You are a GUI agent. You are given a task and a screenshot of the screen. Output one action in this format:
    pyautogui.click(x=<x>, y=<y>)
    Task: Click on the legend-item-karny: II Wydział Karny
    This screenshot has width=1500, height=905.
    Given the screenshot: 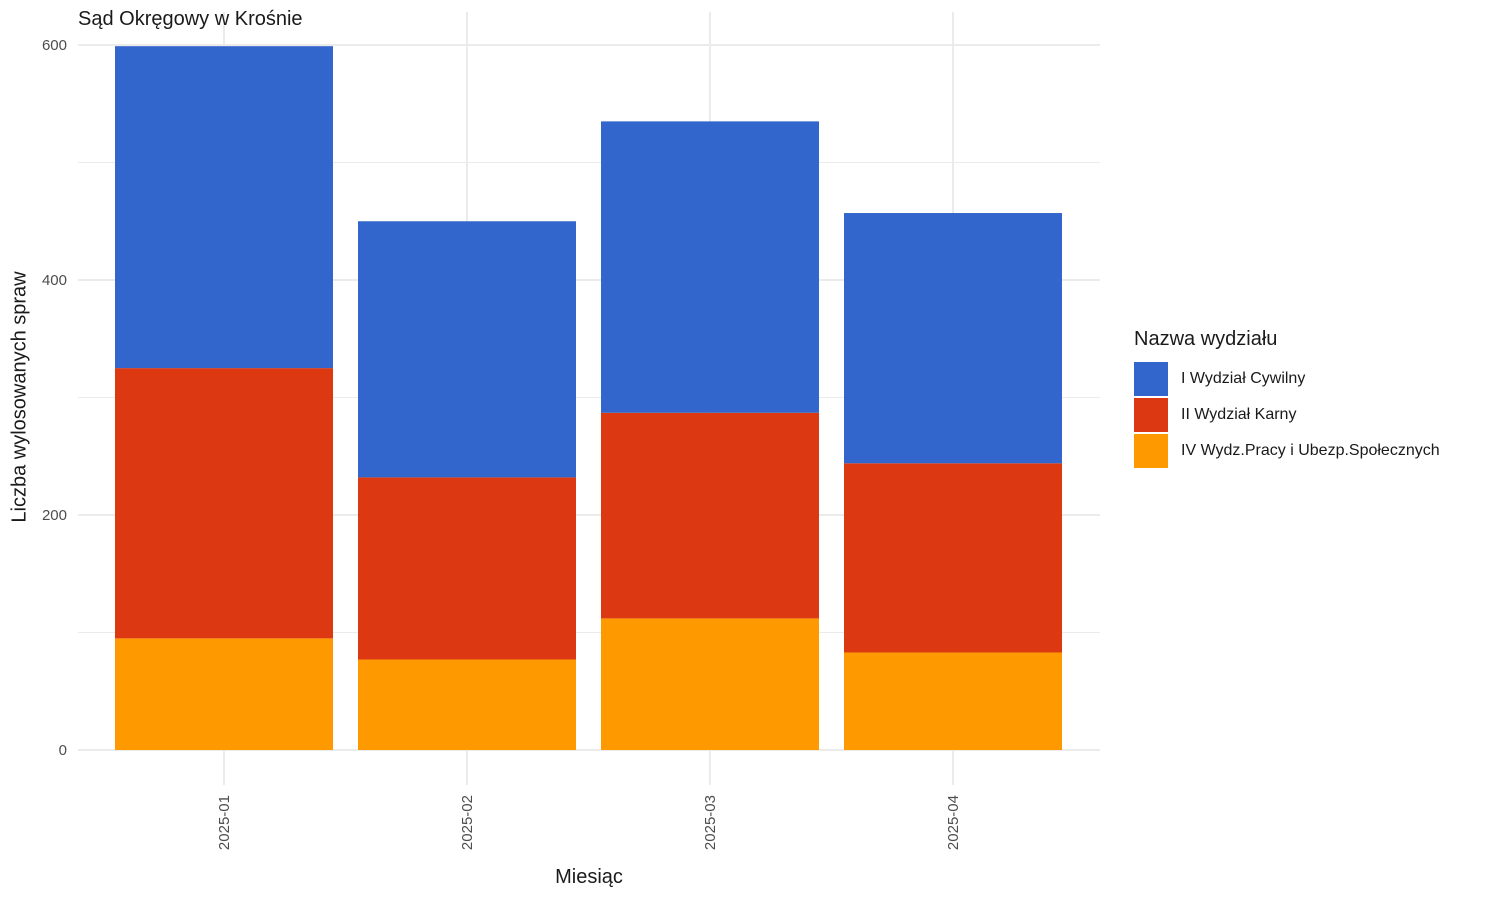 What is the action you would take?
    pyautogui.click(x=1287, y=415)
    